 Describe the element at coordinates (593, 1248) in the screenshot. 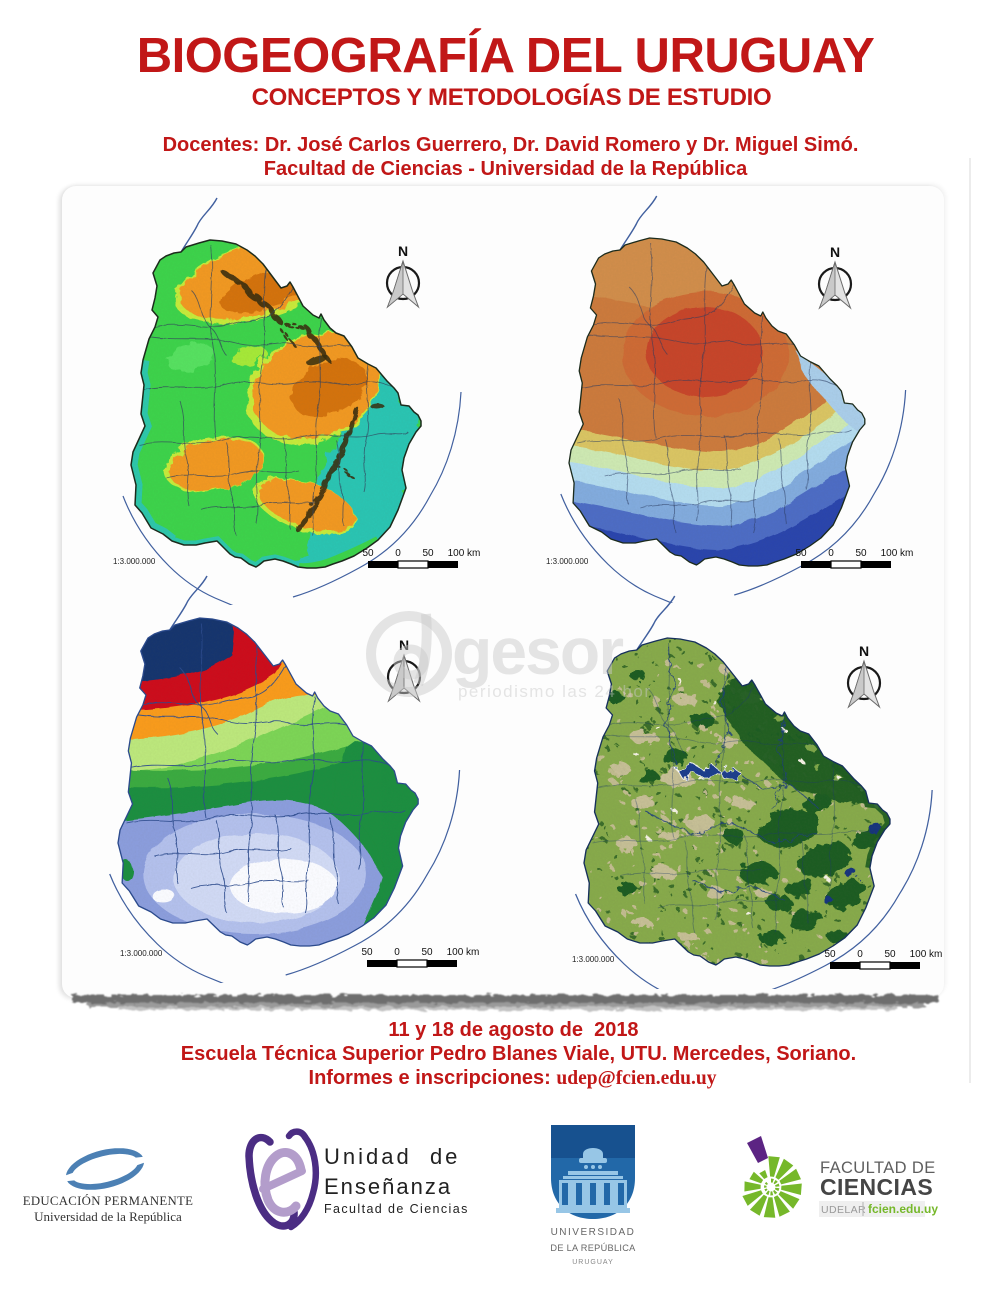

I see `svg-text: DE LA REPÚBLICA` at that location.